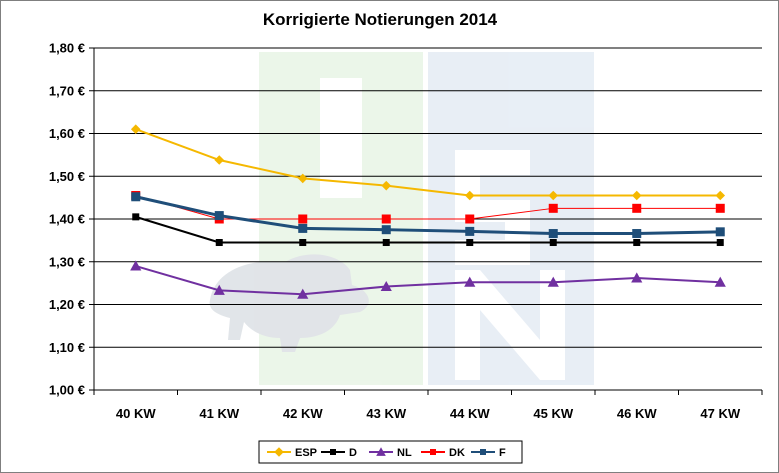 Image resolution: width=779 pixels, height=473 pixels. Describe the element at coordinates (67, 133) in the screenshot. I see `y-tick-label: 1,60 €` at that location.